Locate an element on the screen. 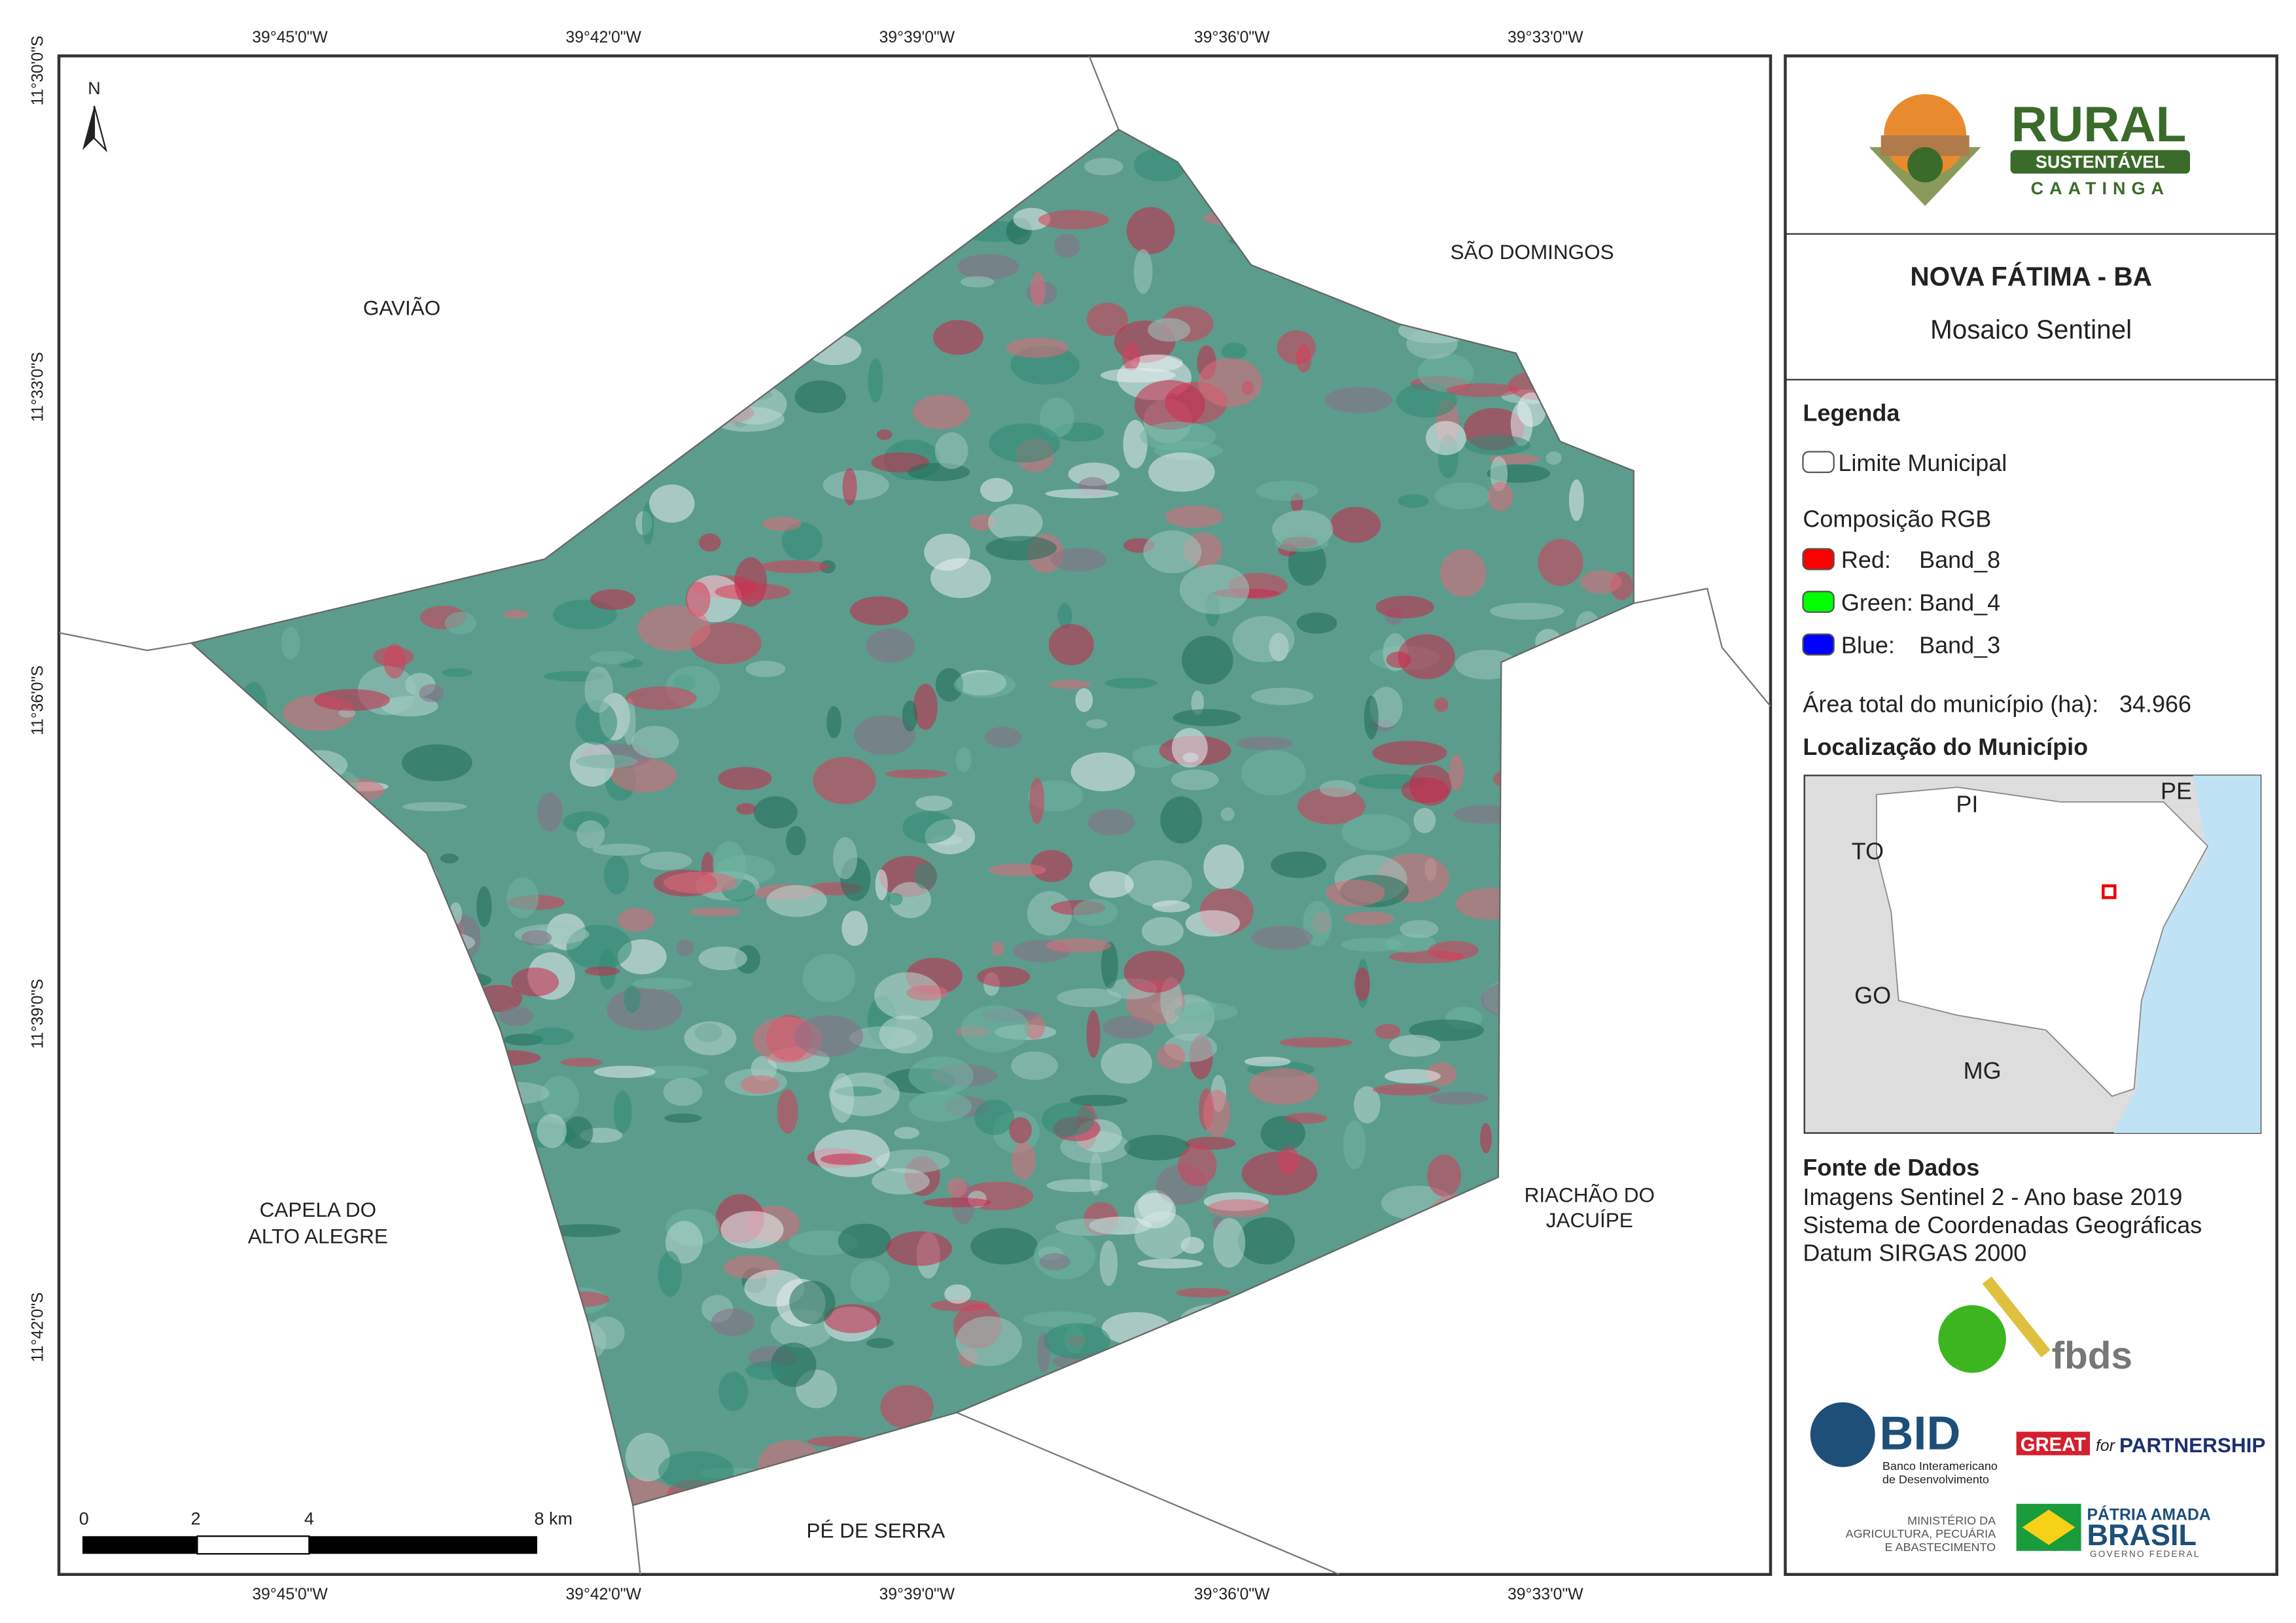  lat-label: 11°36'0"S is located at coordinates (37, 700).